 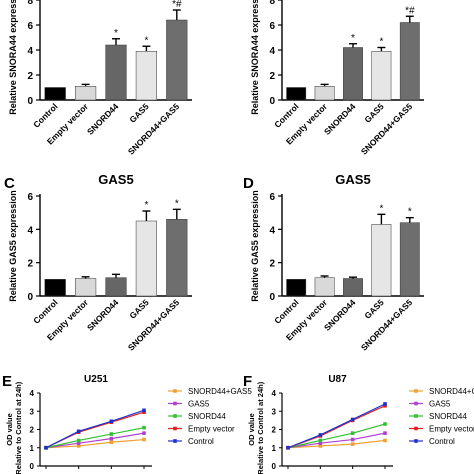 What do you see at coordinates (247, 381) in the screenshot?
I see `panel-letter-f: F` at bounding box center [247, 381].